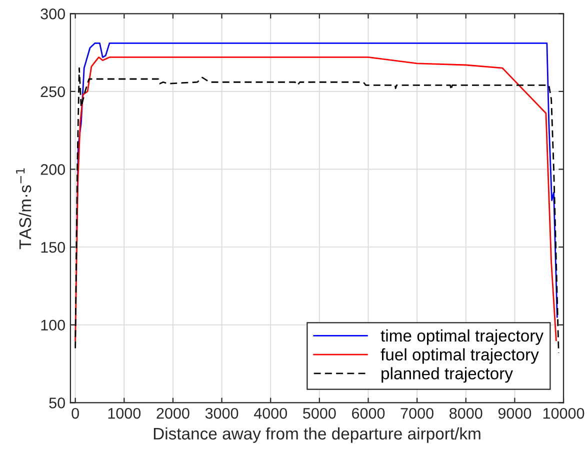 The width and height of the screenshot is (587, 455). Describe the element at coordinates (447, 375) in the screenshot. I see `legend-label: planned trajectory` at that location.